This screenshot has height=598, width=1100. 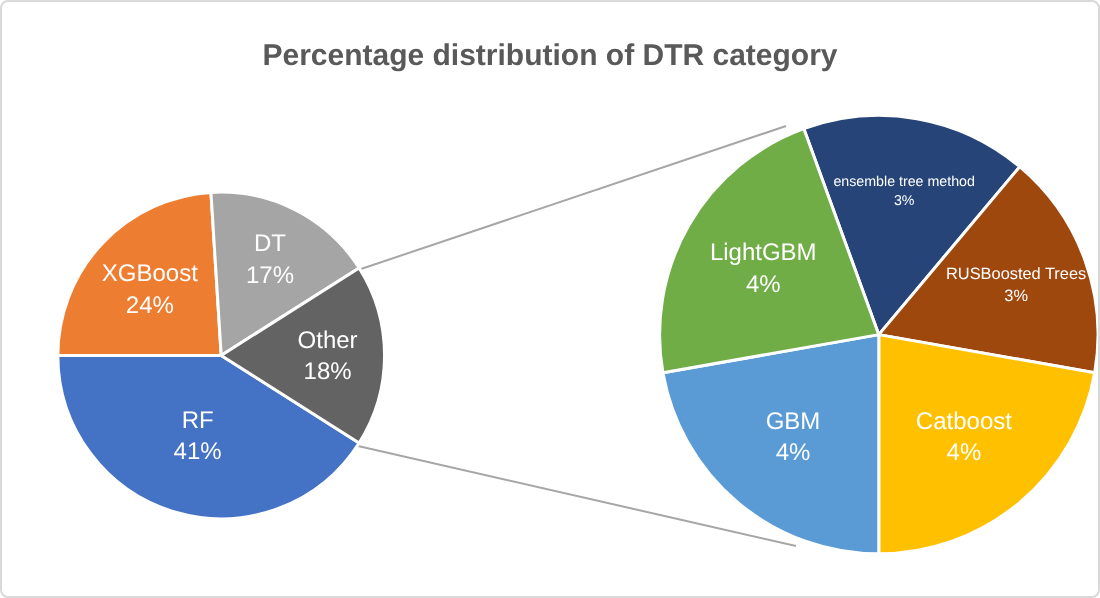 I want to click on data-label: 41%, so click(x=198, y=451).